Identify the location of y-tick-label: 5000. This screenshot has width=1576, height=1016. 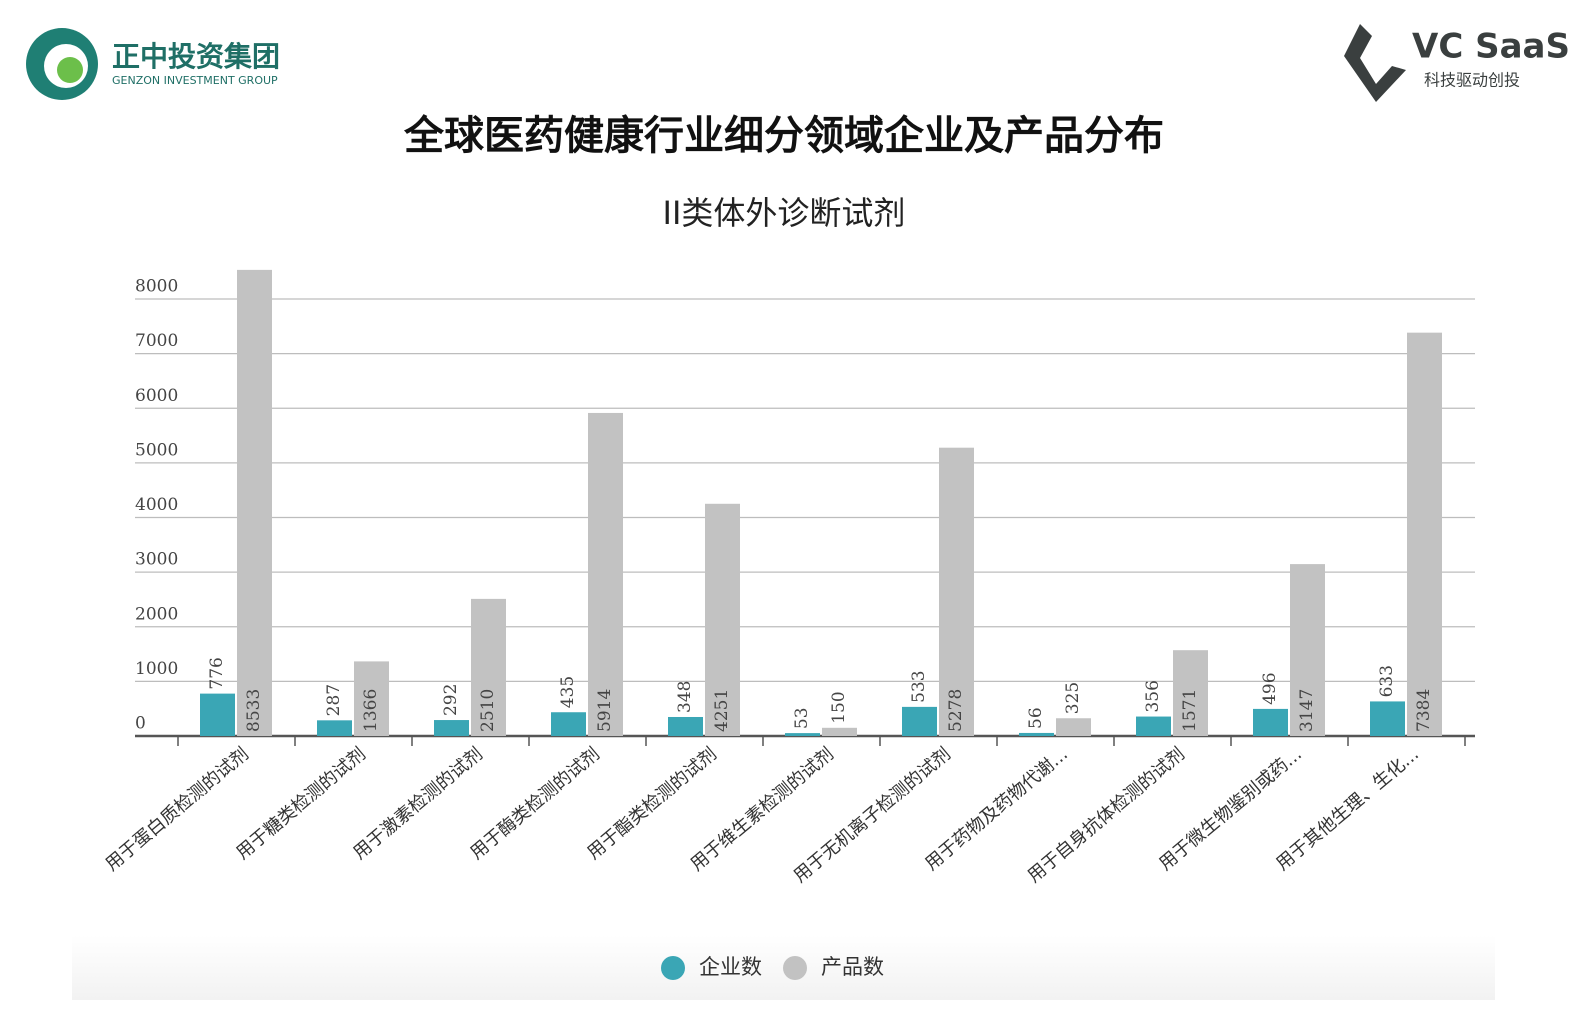
(156, 450).